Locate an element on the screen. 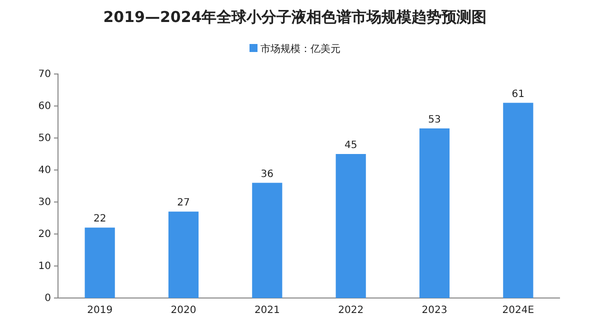  y-tick-label: 60 is located at coordinates (44, 106).